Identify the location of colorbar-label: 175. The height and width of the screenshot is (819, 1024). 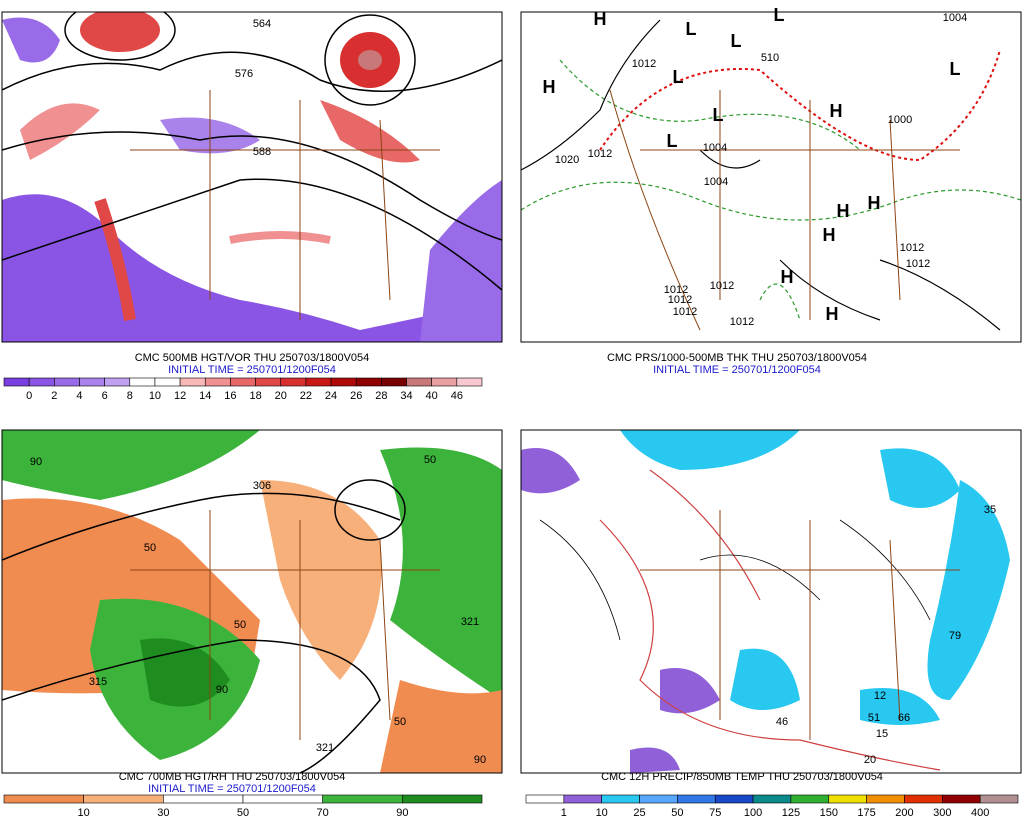
(866, 813).